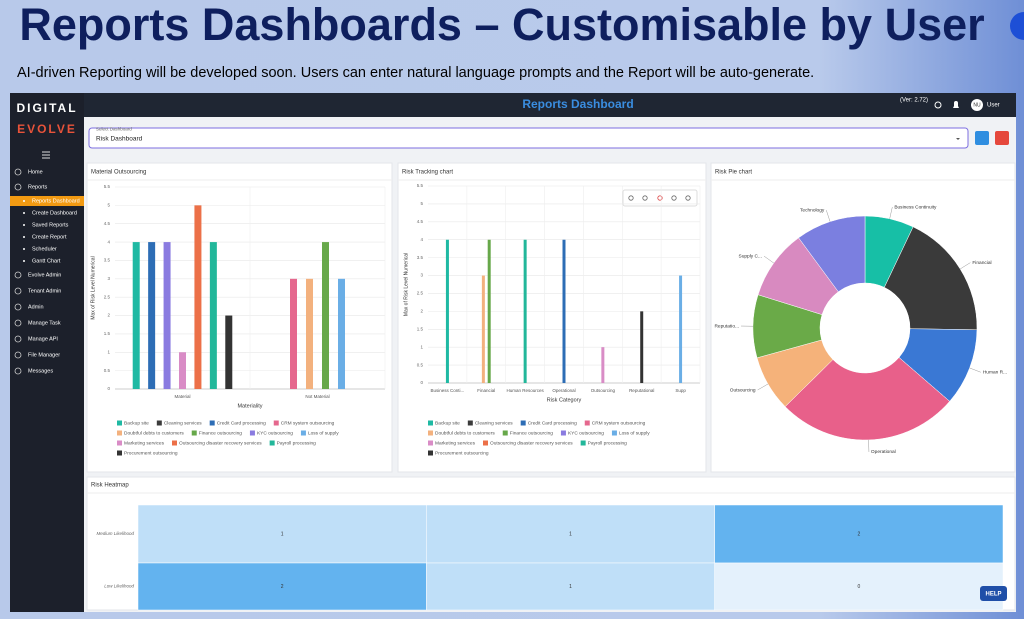 This screenshot has height=619, width=1024. Describe the element at coordinates (914, 101) in the screenshot. I see `version: (Ver: 2.72)` at that location.